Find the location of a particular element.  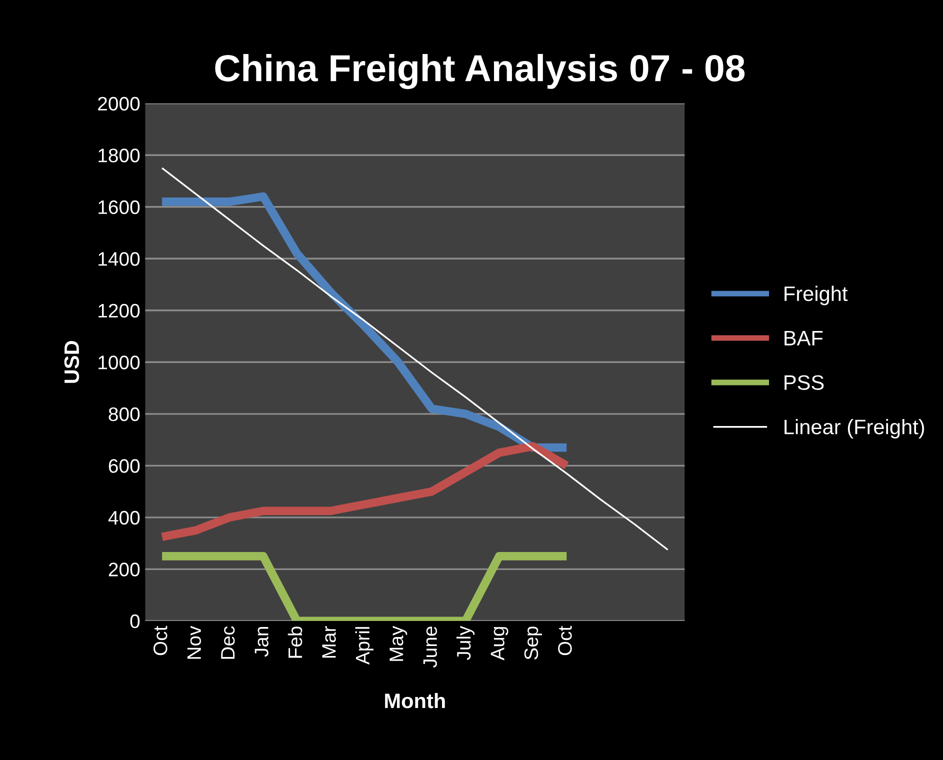

y-tick-label: 0 is located at coordinates (135, 621).